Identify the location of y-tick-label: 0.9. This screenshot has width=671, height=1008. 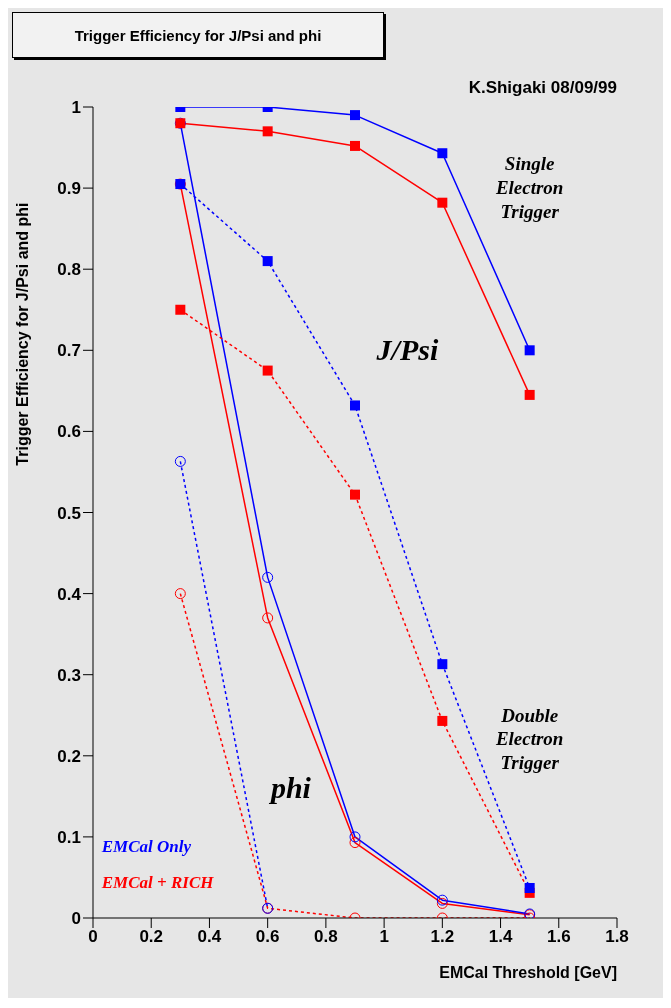
(69, 189).